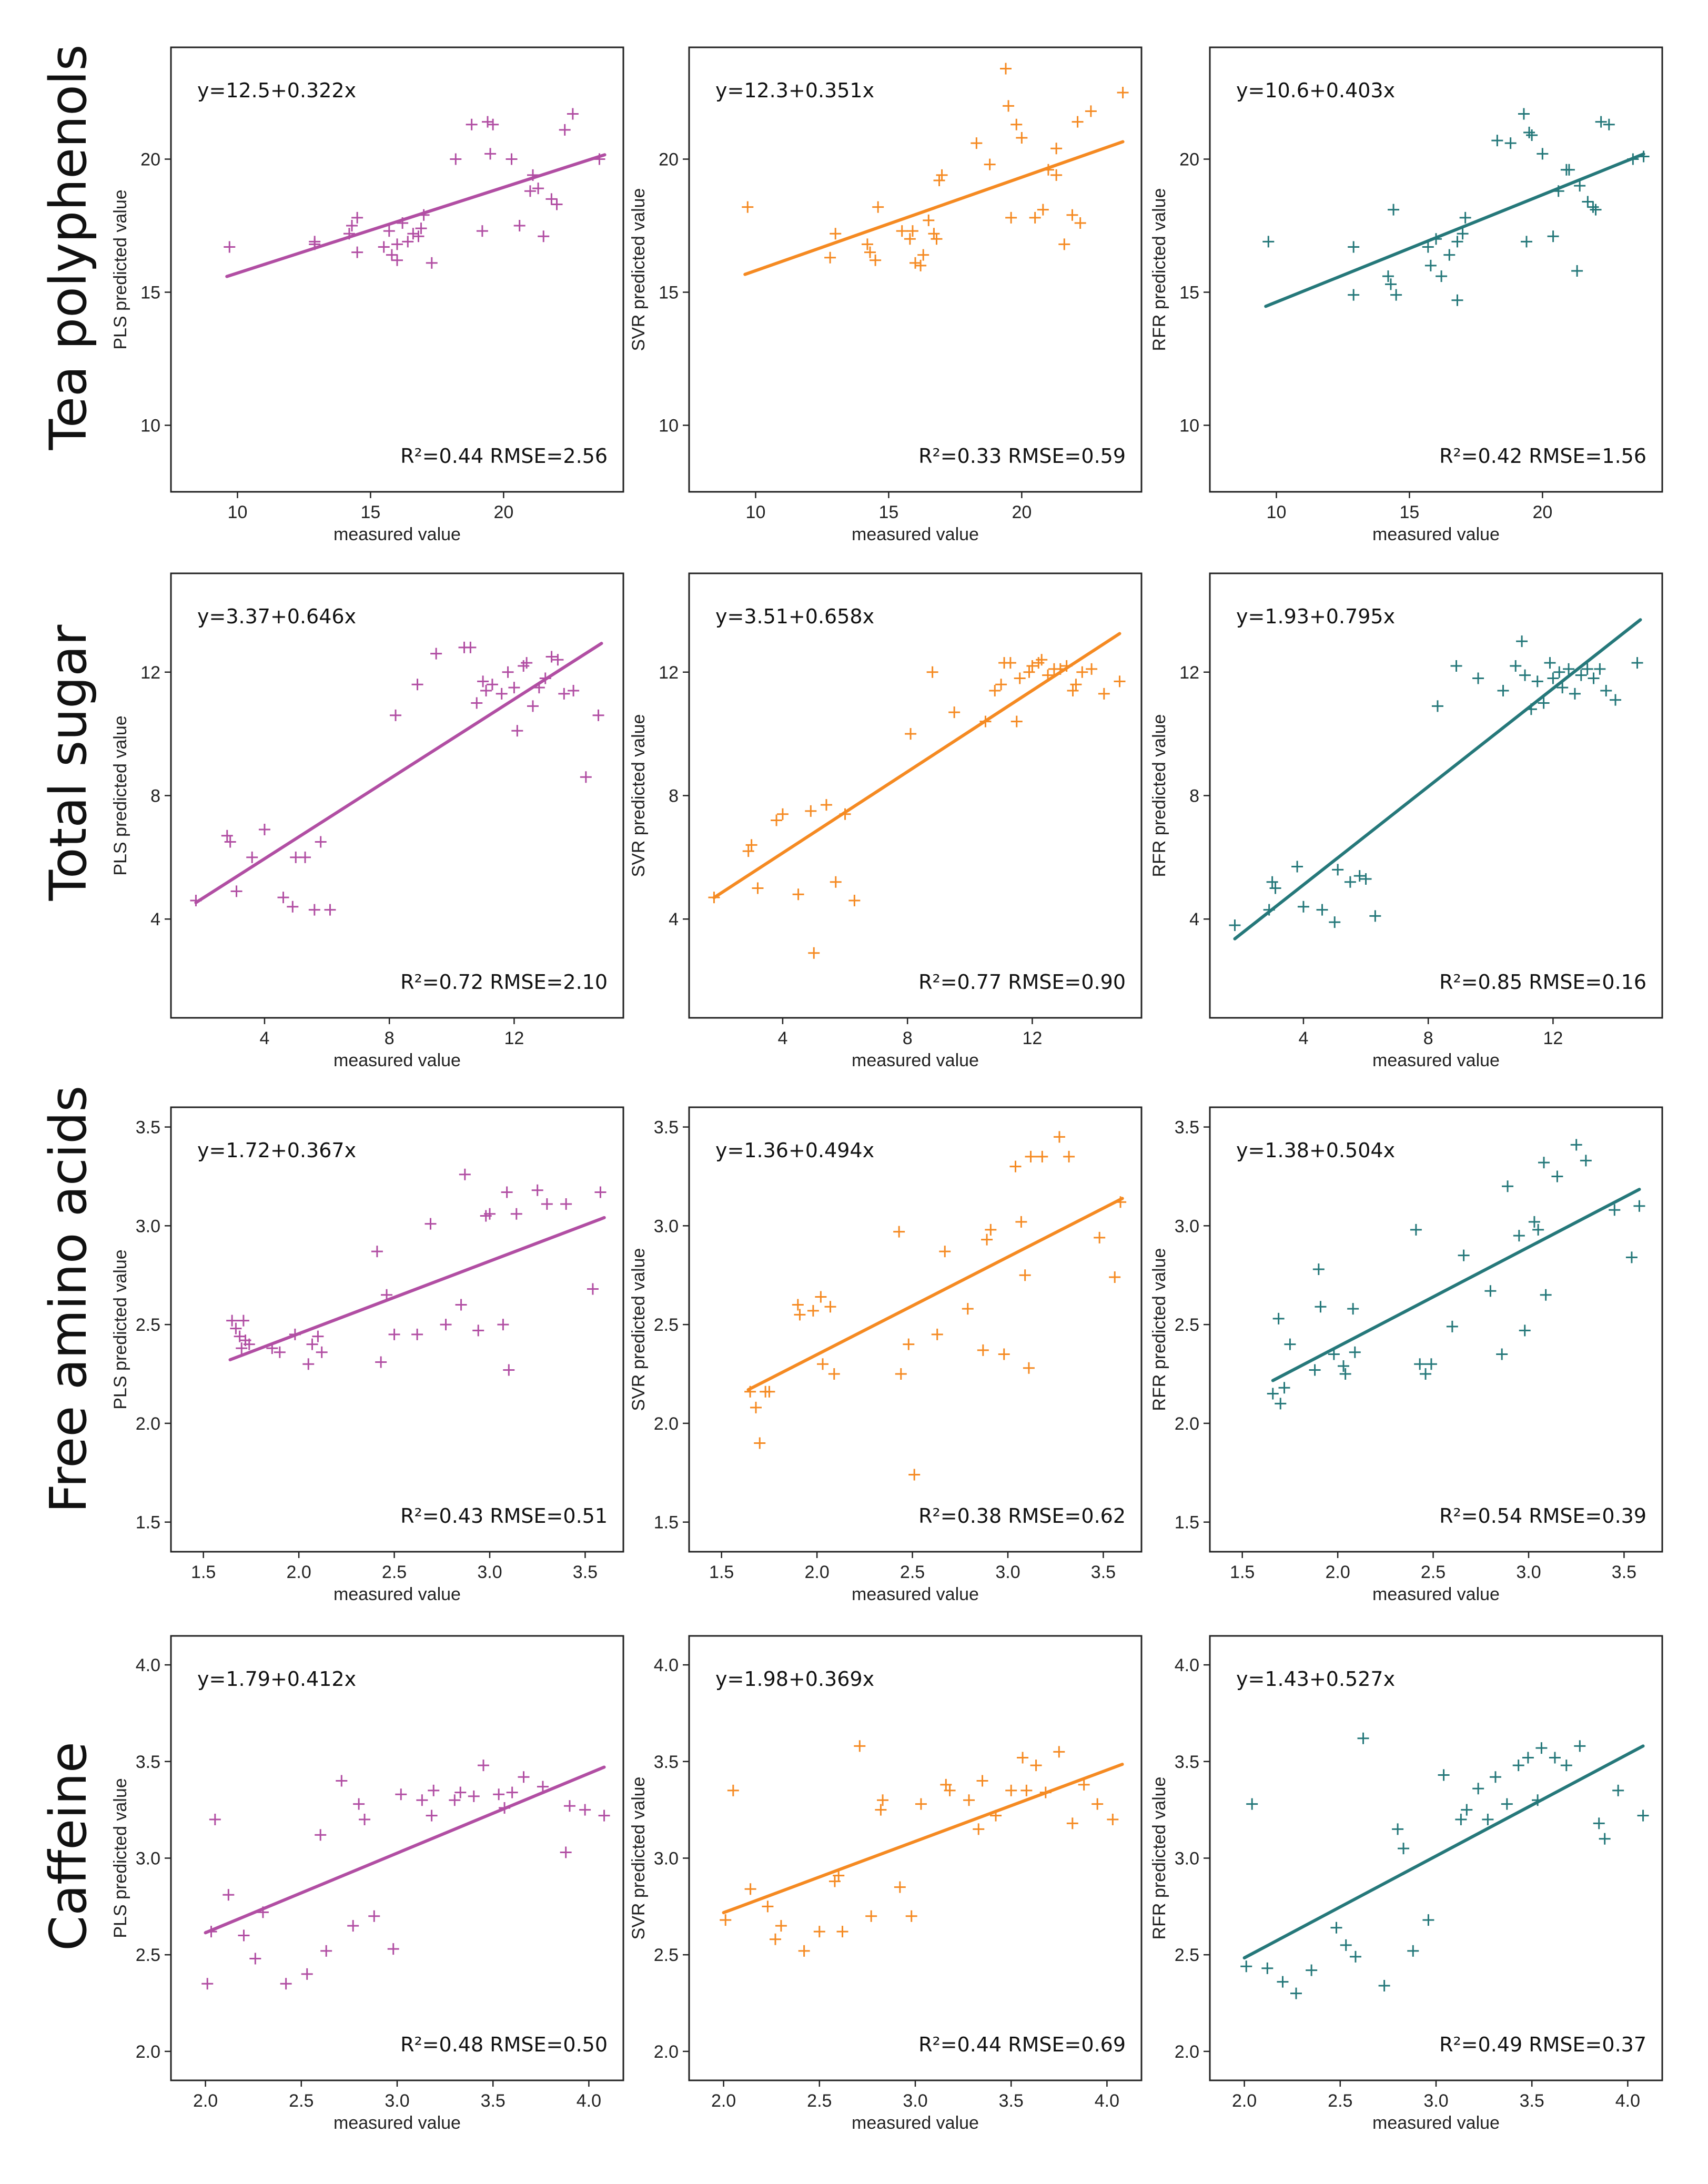 Image resolution: width=1708 pixels, height=2184 pixels. What do you see at coordinates (1436, 1594) in the screenshot?
I see `chart-free-amino-acids-rfr-xlabel: measured value` at bounding box center [1436, 1594].